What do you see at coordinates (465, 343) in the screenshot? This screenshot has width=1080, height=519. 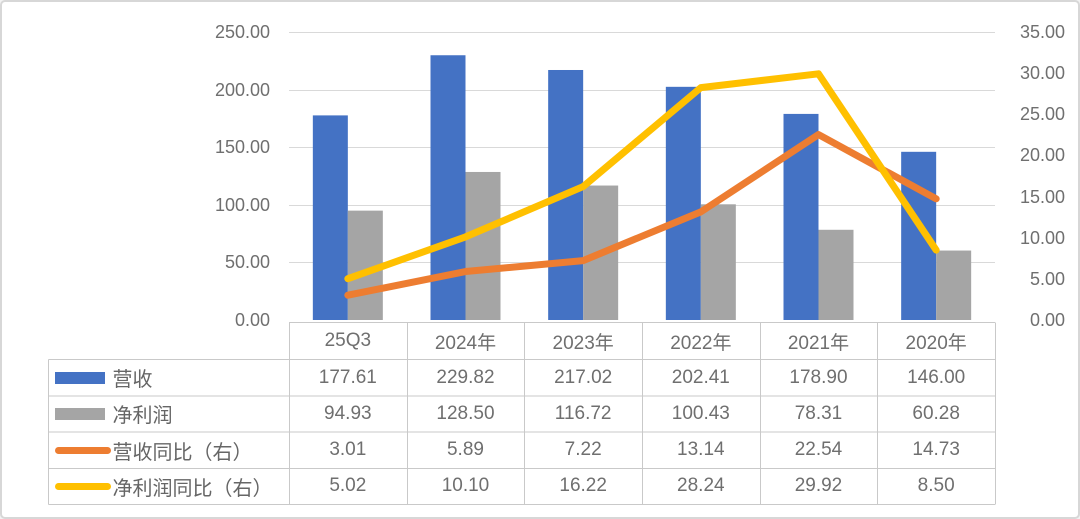 I see `category-header: 2024年` at bounding box center [465, 343].